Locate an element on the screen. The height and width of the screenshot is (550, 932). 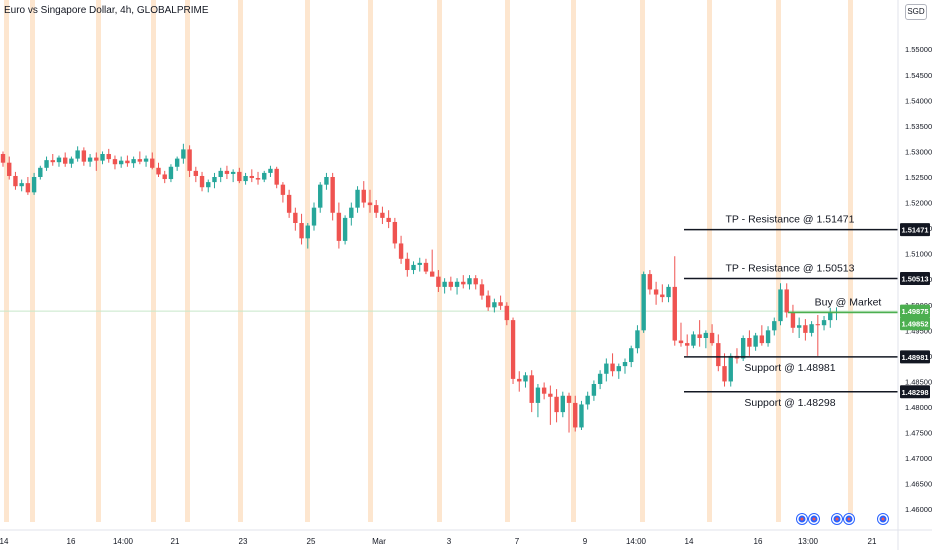
event-center is located at coordinates (802, 519).